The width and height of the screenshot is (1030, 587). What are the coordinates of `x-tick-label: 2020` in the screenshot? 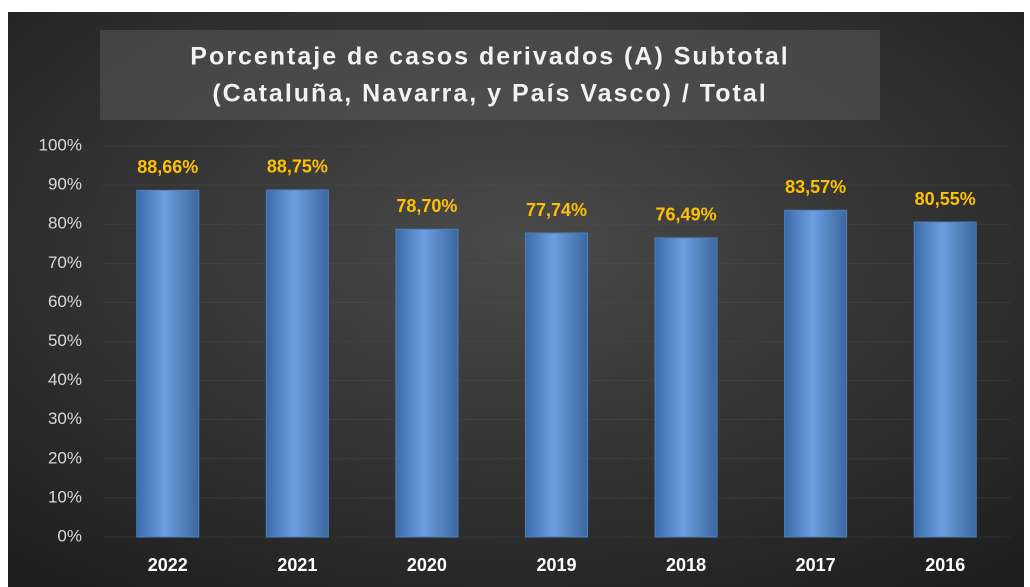 It's located at (427, 565).